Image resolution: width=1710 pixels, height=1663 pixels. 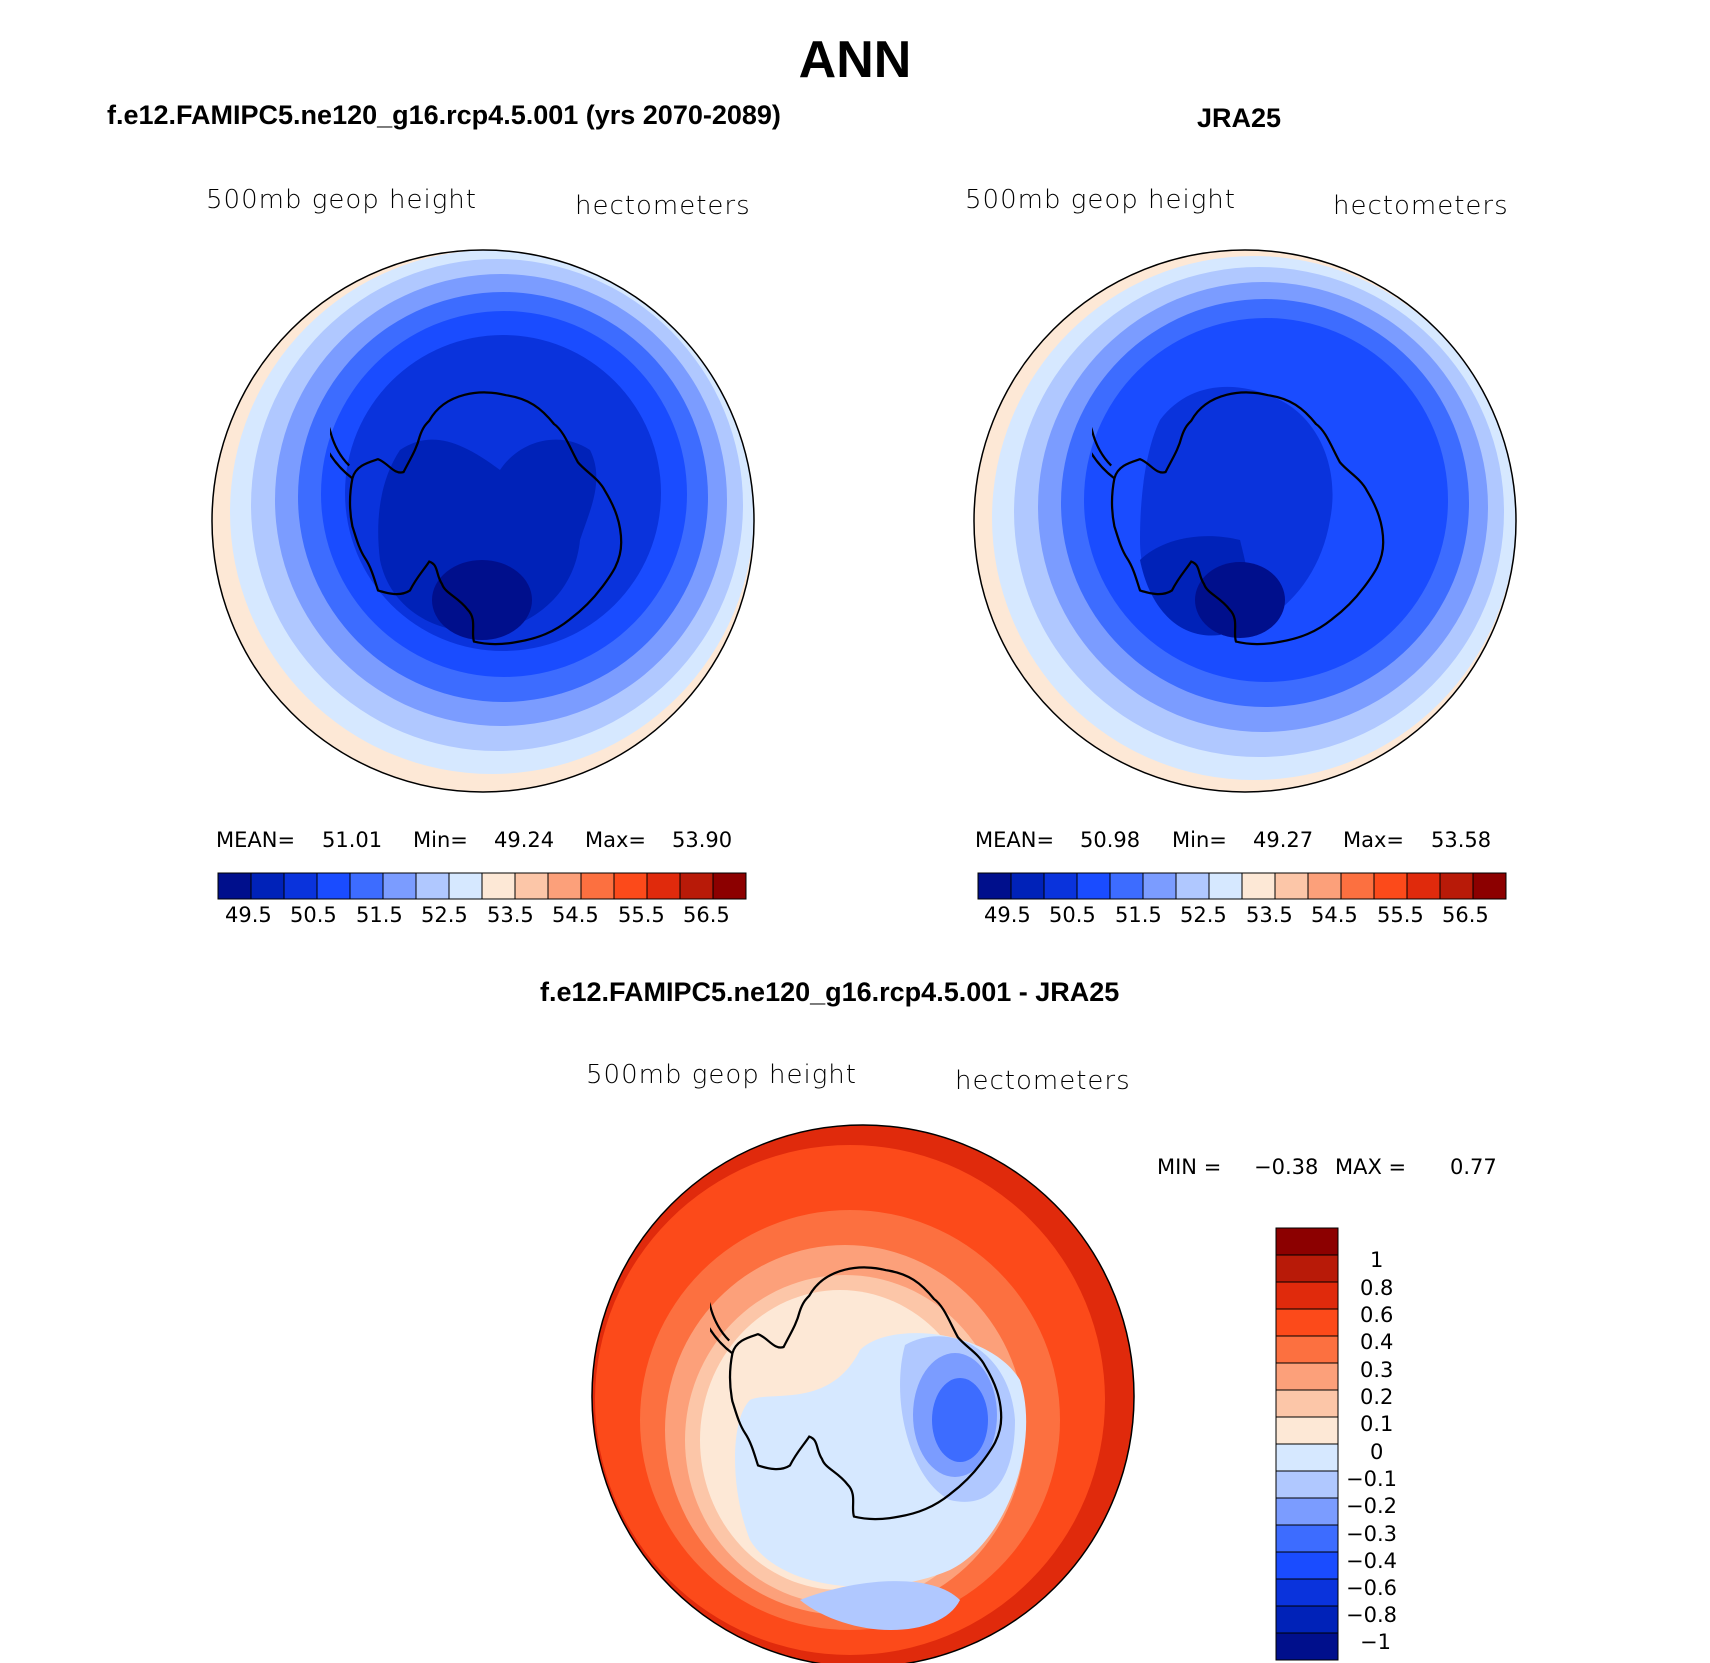 I want to click on panel-2-title: JRA25, so click(x=1239, y=118).